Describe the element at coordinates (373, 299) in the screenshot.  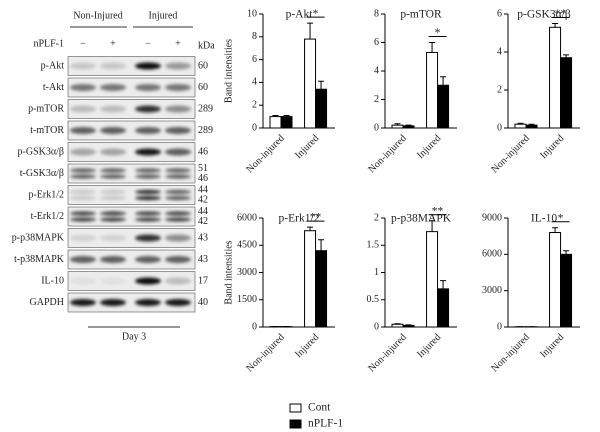
I see `y-tick-label: 0.5` at that location.